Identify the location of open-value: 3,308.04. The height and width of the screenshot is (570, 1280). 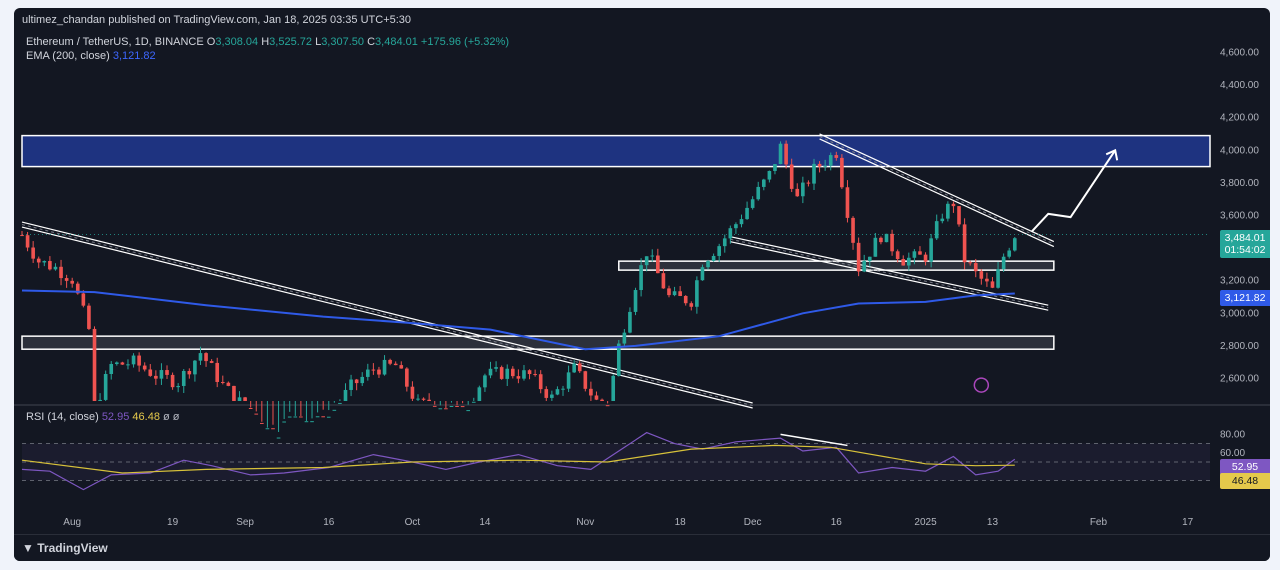
(237, 42).